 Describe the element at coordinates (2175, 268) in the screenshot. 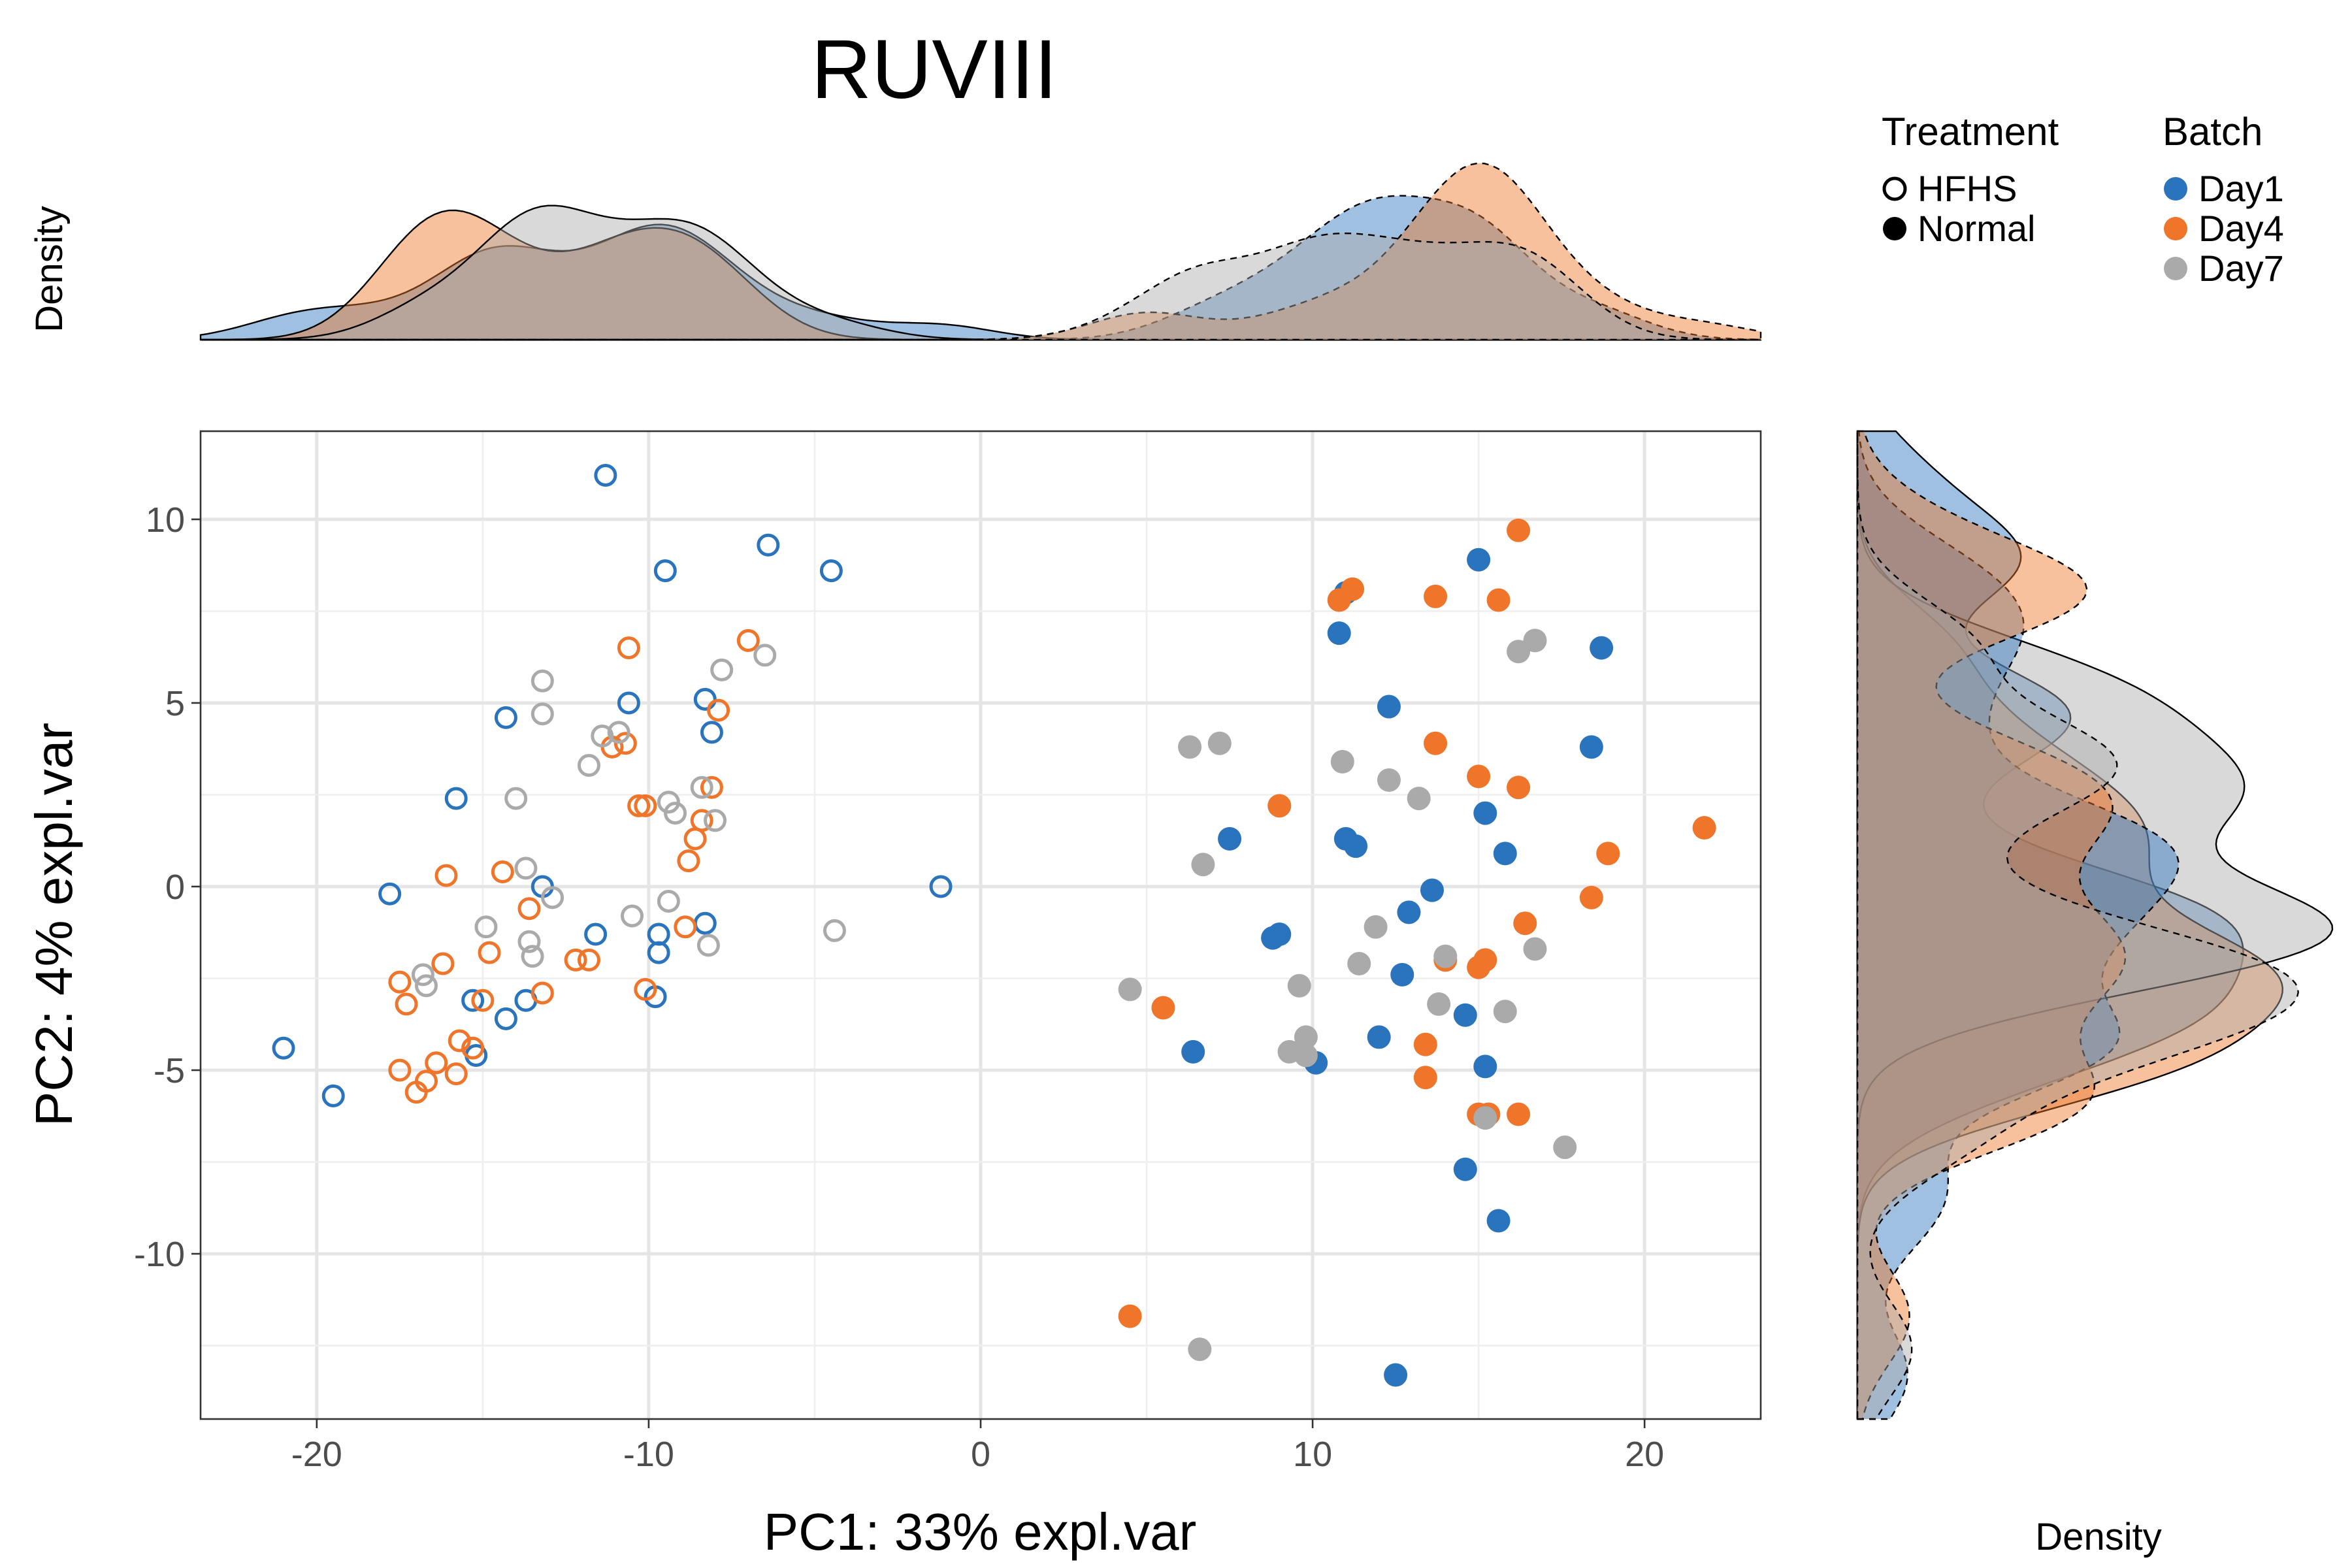

I see `legend-day7-swatch-icon` at that location.